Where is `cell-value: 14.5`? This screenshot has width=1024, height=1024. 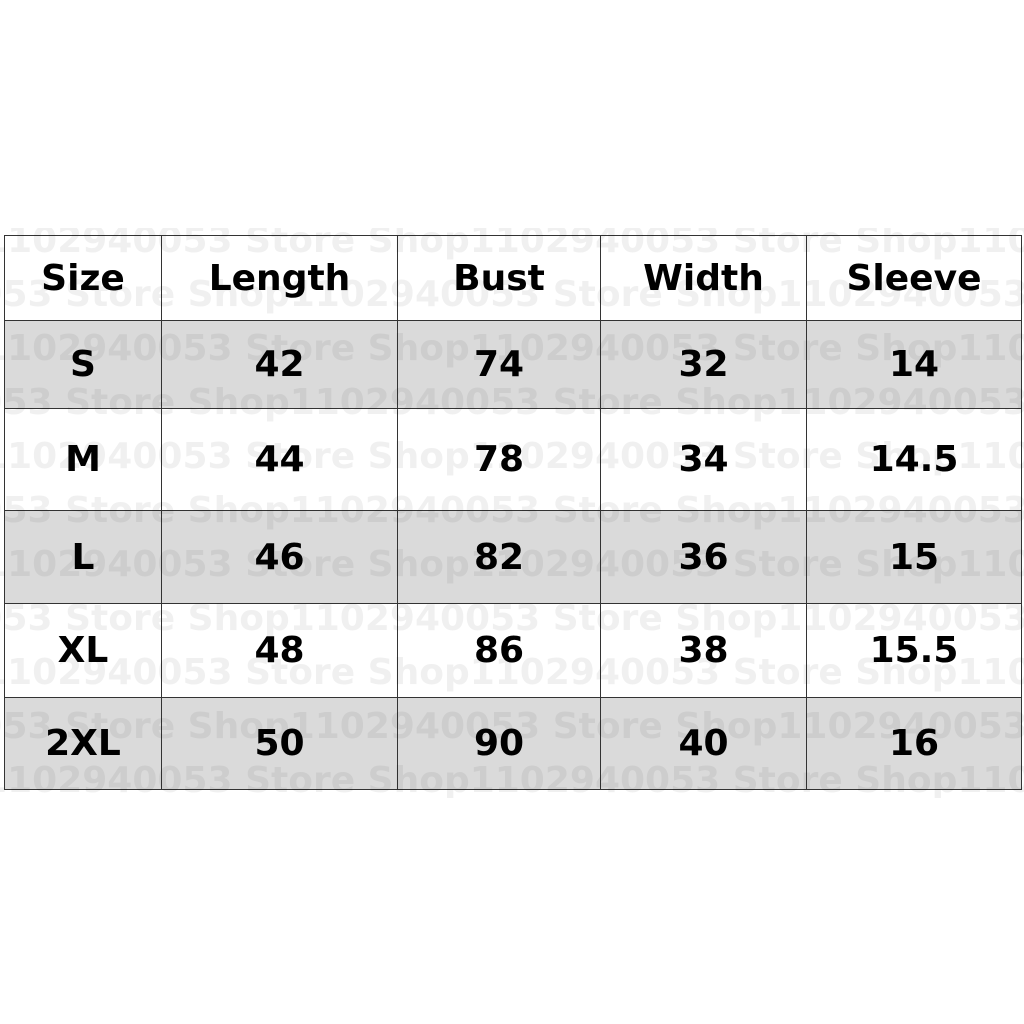 cell-value: 14.5 is located at coordinates (914, 459).